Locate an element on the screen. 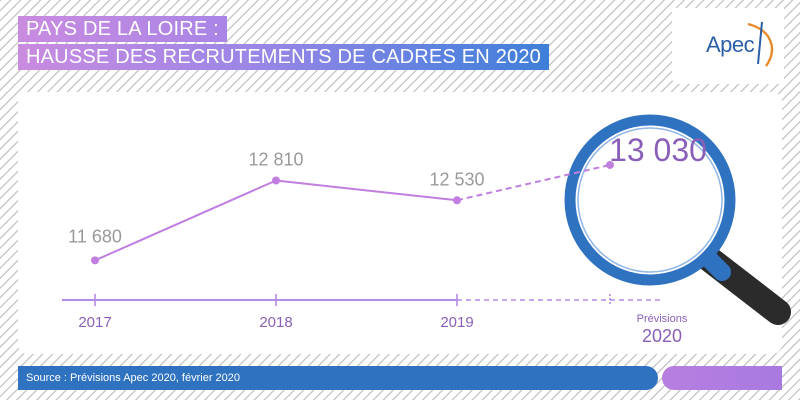  apec-logo is located at coordinates (728, 46).